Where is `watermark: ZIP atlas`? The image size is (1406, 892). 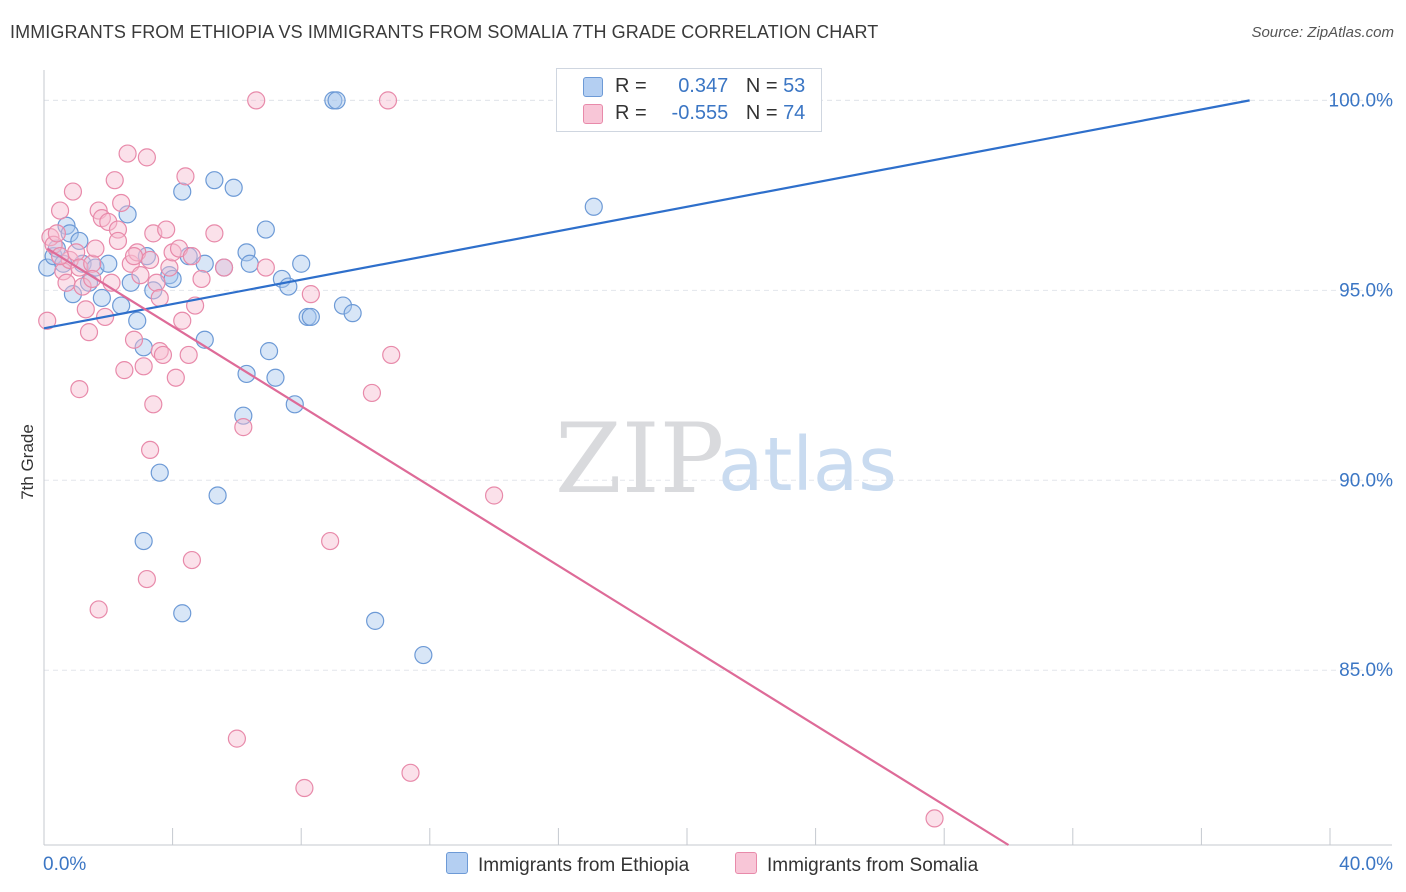 watermark: ZIP atlas is located at coordinates (726, 459).